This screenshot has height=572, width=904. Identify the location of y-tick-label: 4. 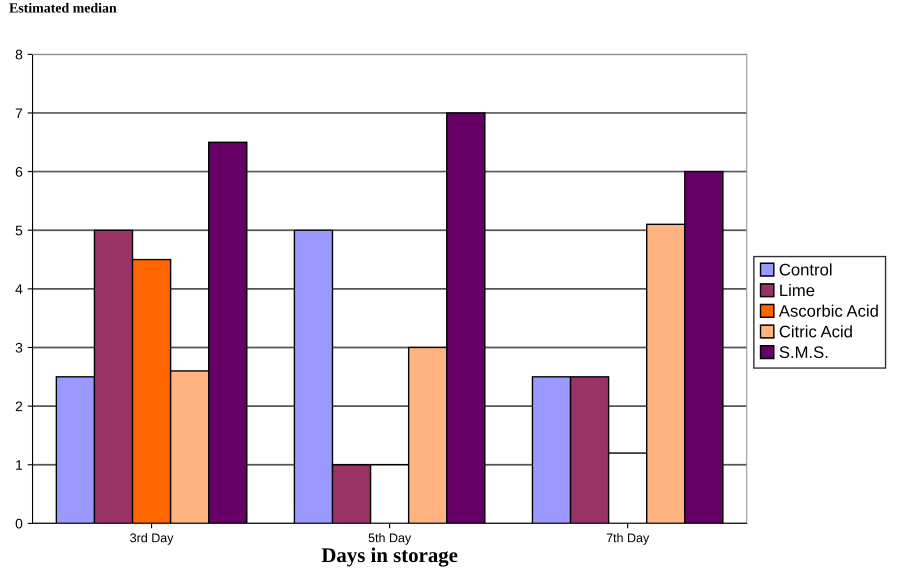
(18, 289).